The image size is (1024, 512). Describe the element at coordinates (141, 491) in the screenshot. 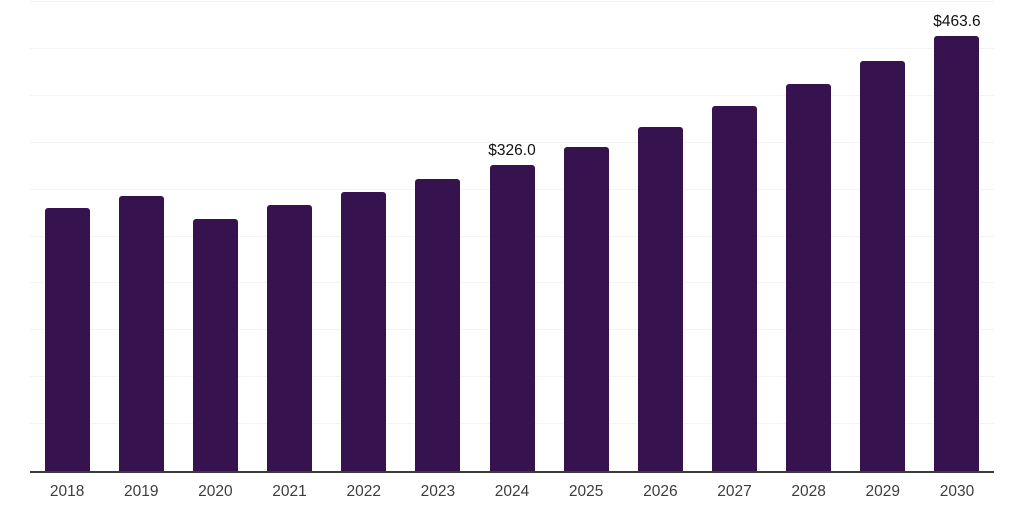

I see `x-tick-label: 2019` at that location.